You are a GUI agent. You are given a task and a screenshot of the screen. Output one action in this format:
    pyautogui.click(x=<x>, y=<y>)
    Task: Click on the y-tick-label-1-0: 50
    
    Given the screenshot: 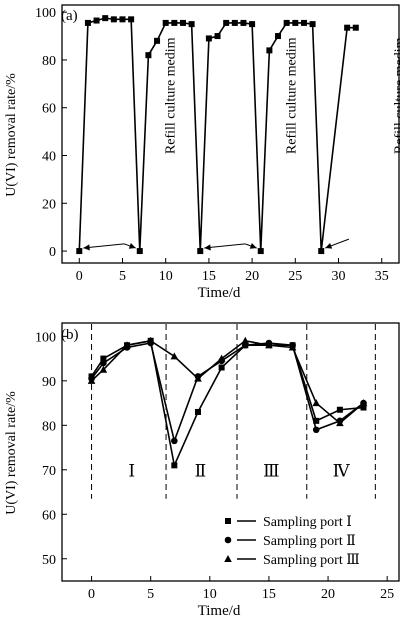 What is the action you would take?
    pyautogui.click(x=49, y=560)
    